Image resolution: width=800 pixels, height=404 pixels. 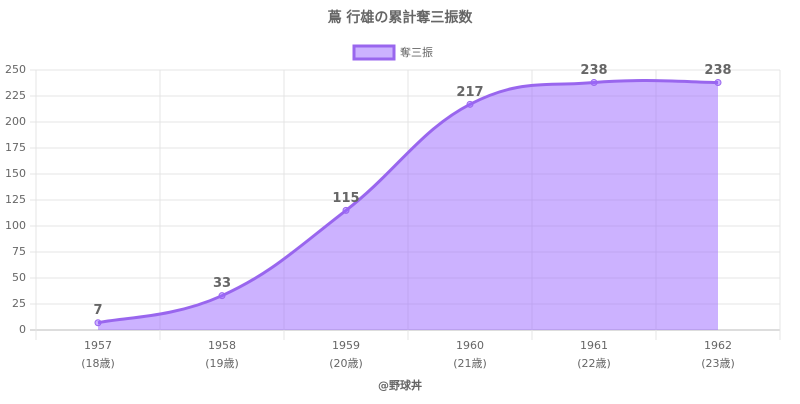 What do you see at coordinates (718, 363) in the screenshot?
I see `x-tick-sublabel: (23歳)` at bounding box center [718, 363].